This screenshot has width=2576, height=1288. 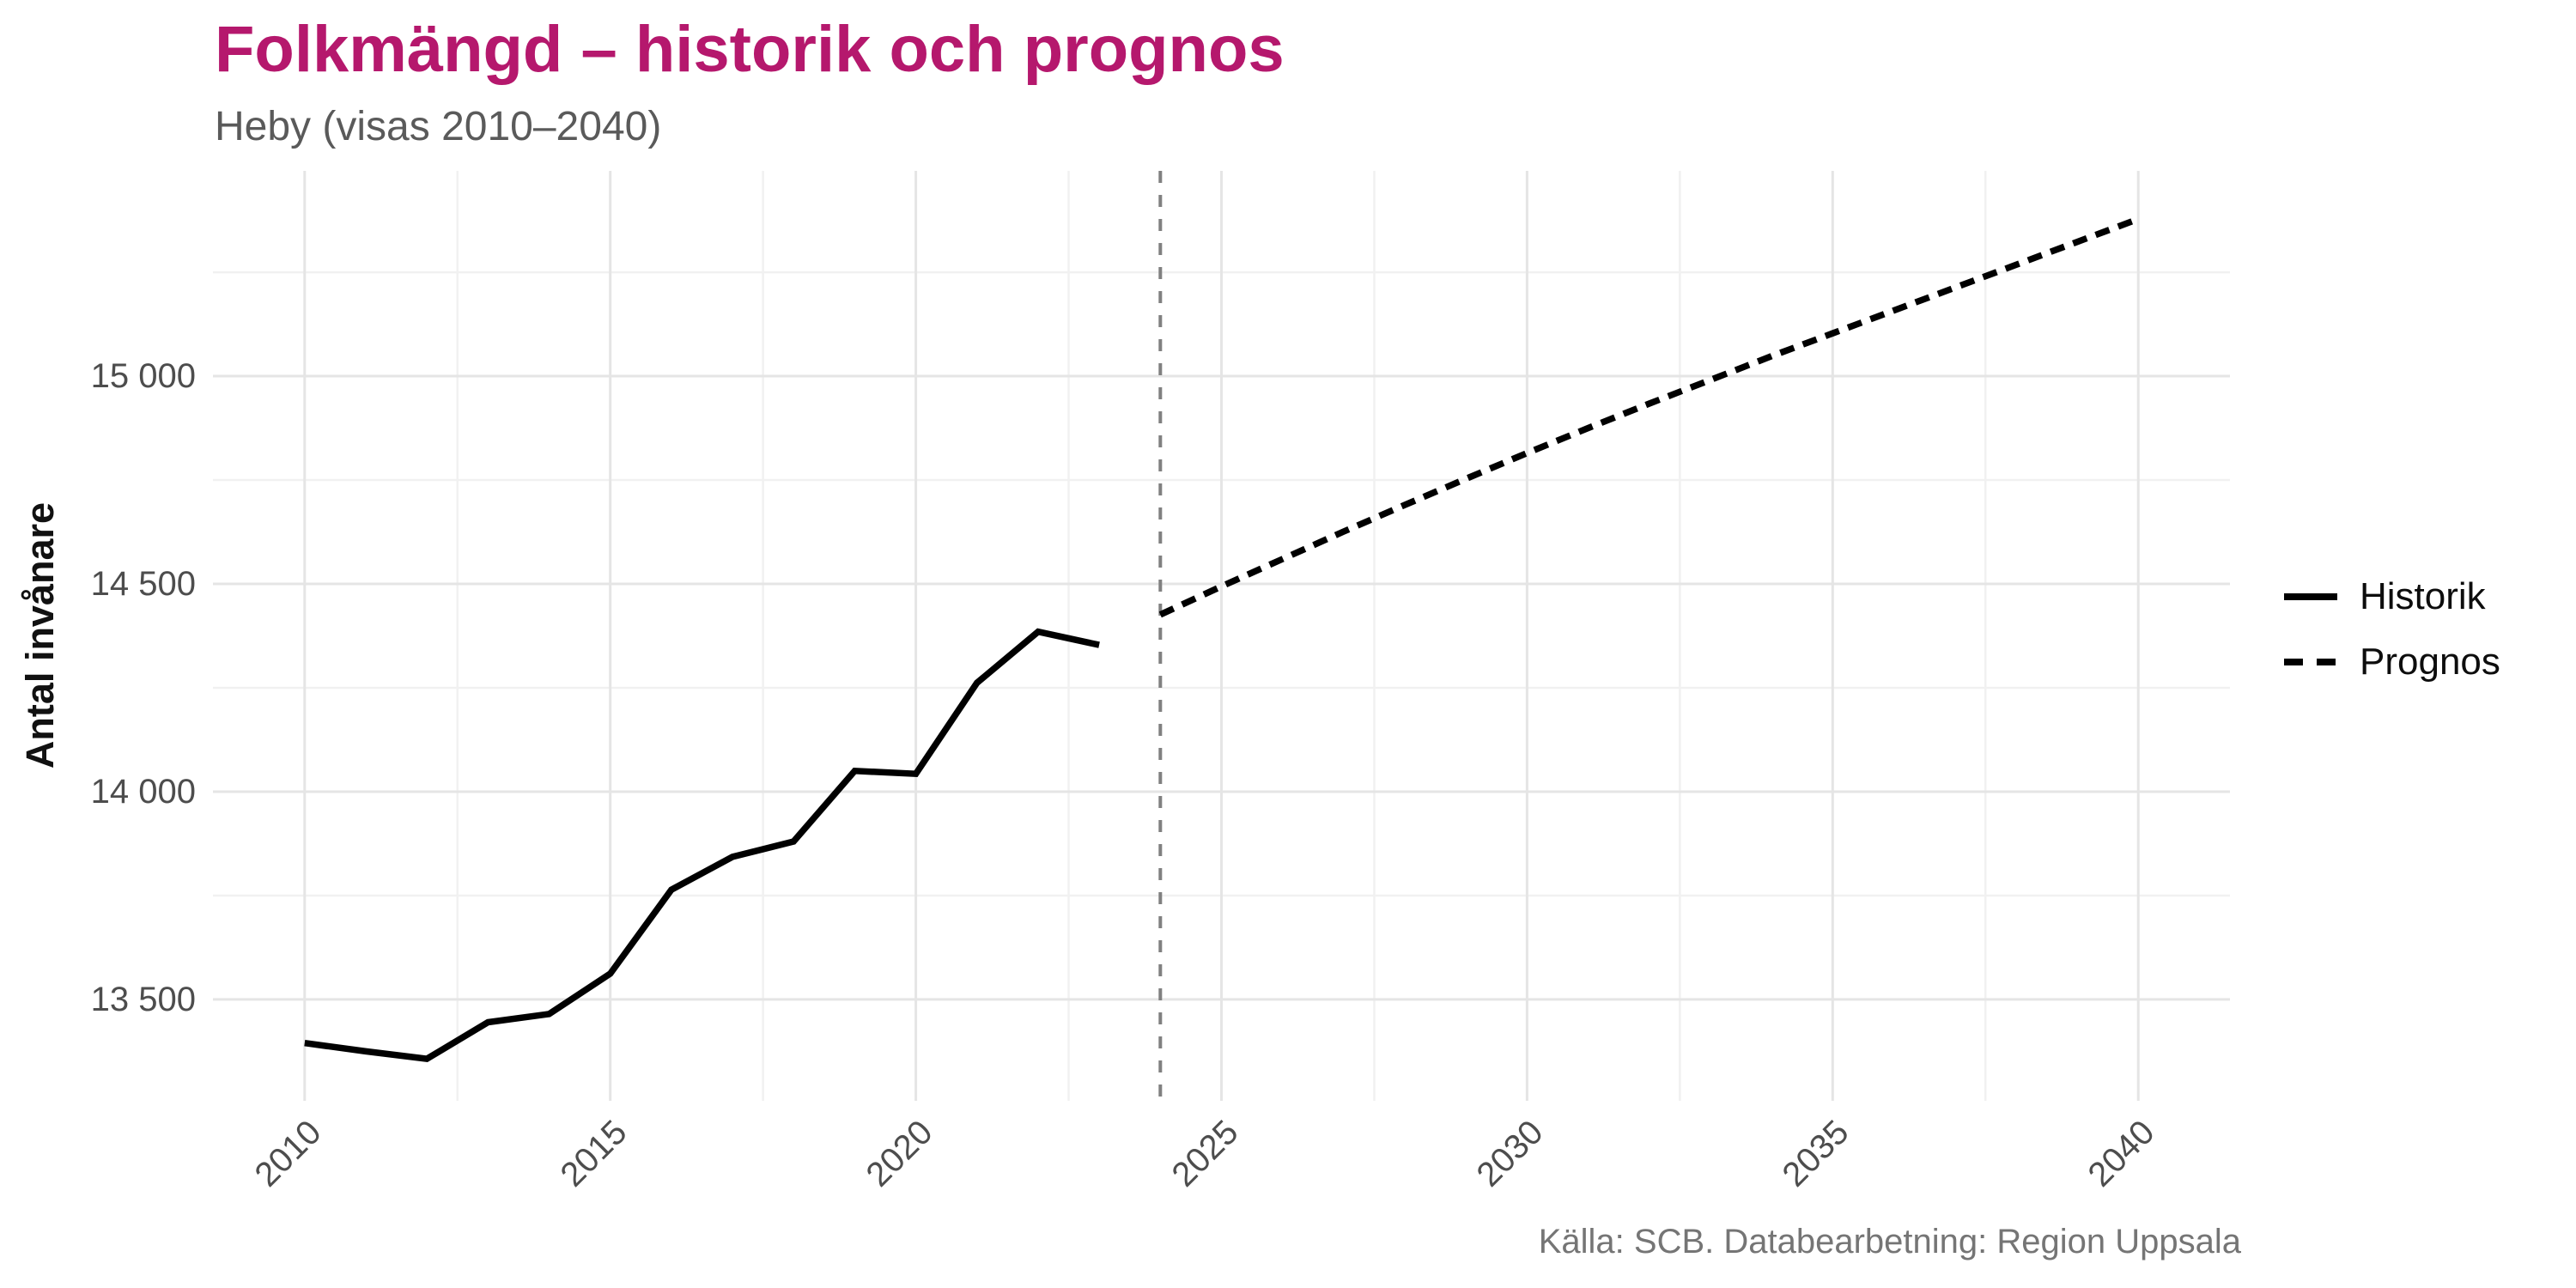 I want to click on legend-label-prognos: Prognos, so click(x=2430, y=662).